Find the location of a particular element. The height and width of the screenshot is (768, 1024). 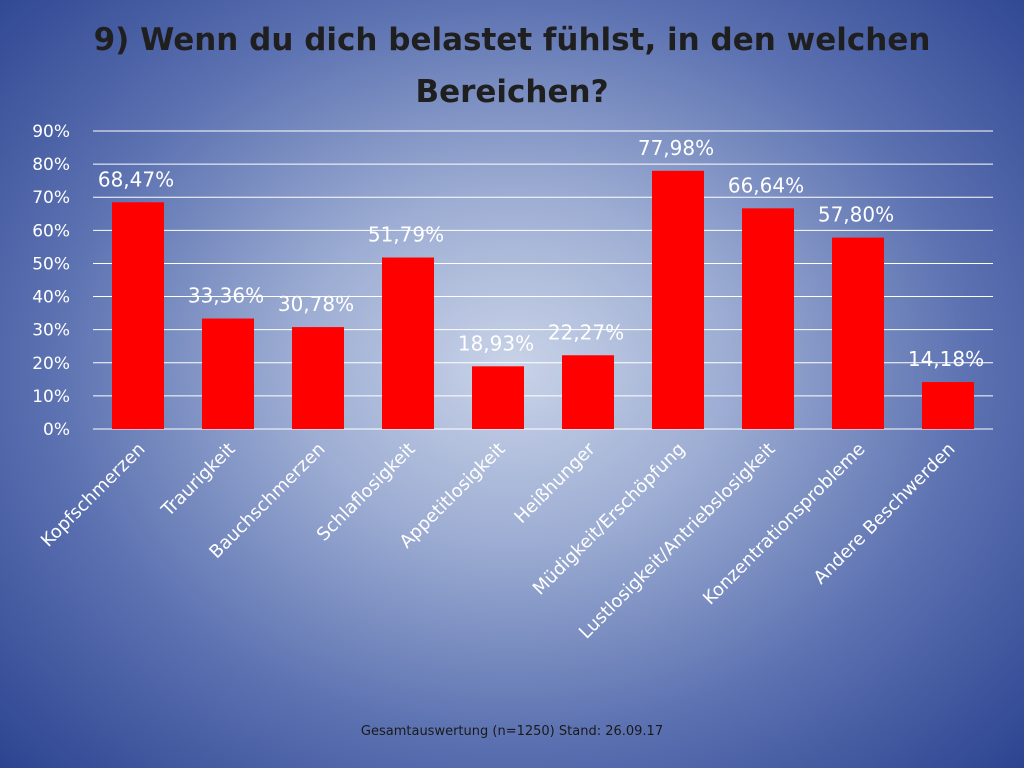

x-tick-label: Müdigkeit/Erschöpfung is located at coordinates (609, 519).